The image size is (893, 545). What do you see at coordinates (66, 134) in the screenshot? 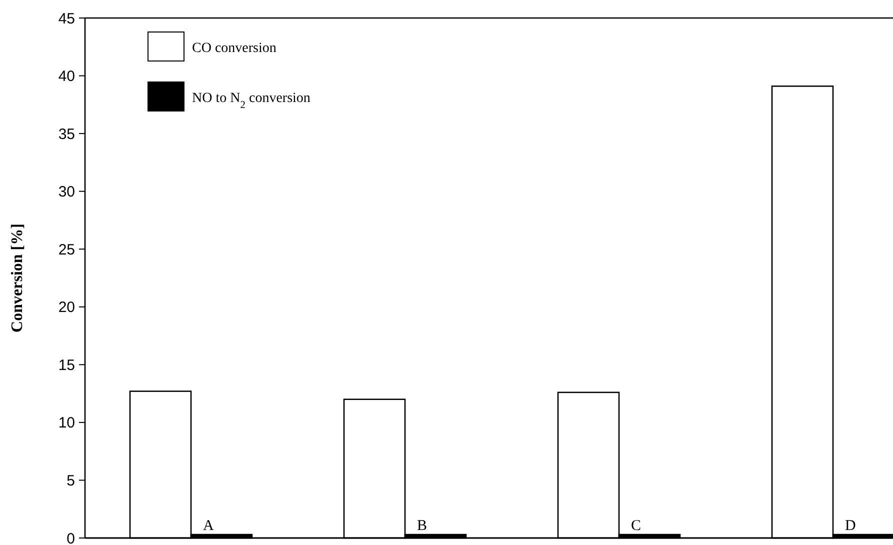
I see `y-tick-label: 35` at bounding box center [66, 134].